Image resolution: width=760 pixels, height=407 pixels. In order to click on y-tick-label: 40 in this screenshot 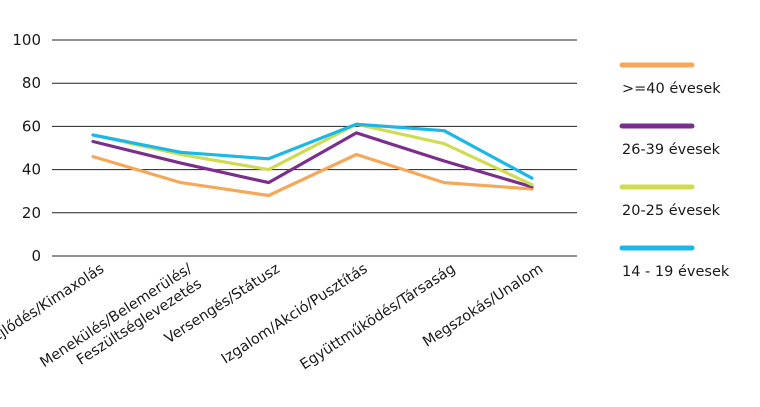, I will do `click(31, 170)`.